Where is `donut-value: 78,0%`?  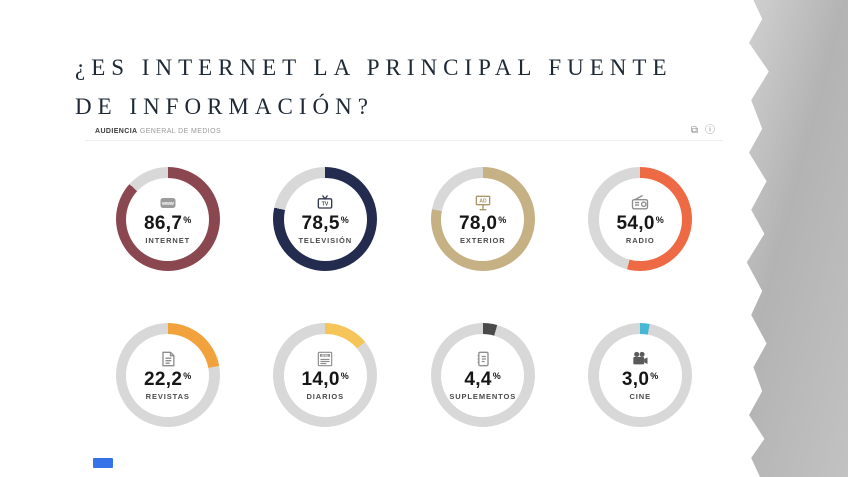 donut-value: 78,0% is located at coordinates (483, 223).